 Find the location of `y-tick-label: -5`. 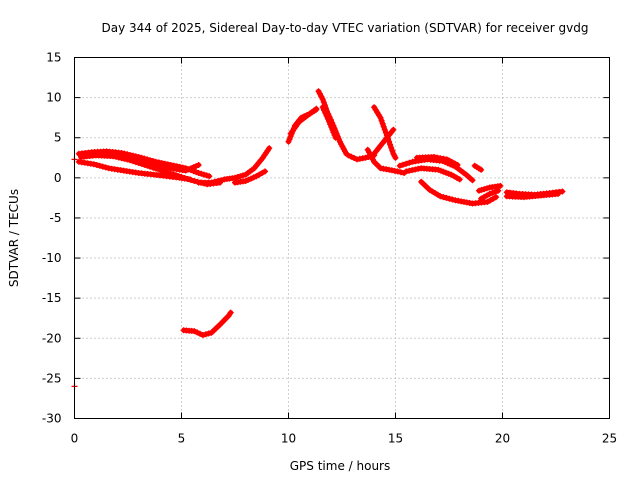

y-tick-label: -5 is located at coordinates (56, 218).